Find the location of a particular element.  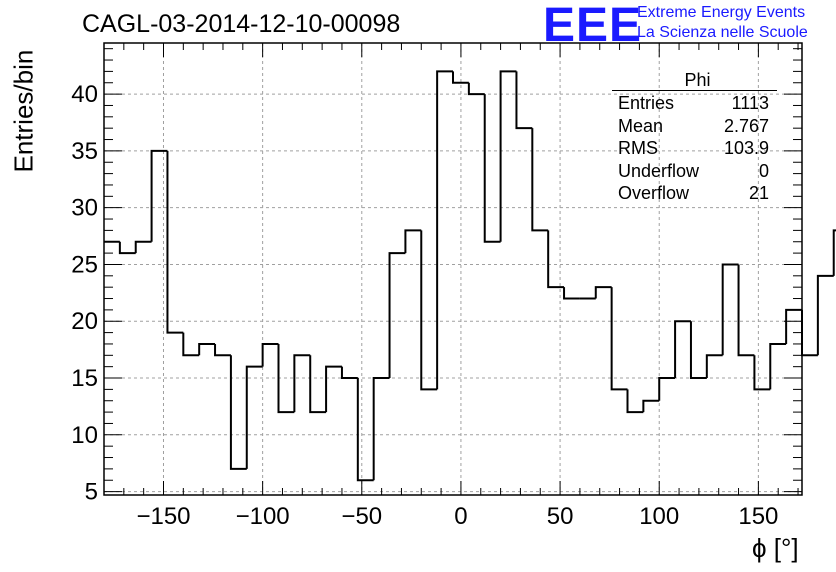

y-tick-label: 15 is located at coordinates (84, 378).